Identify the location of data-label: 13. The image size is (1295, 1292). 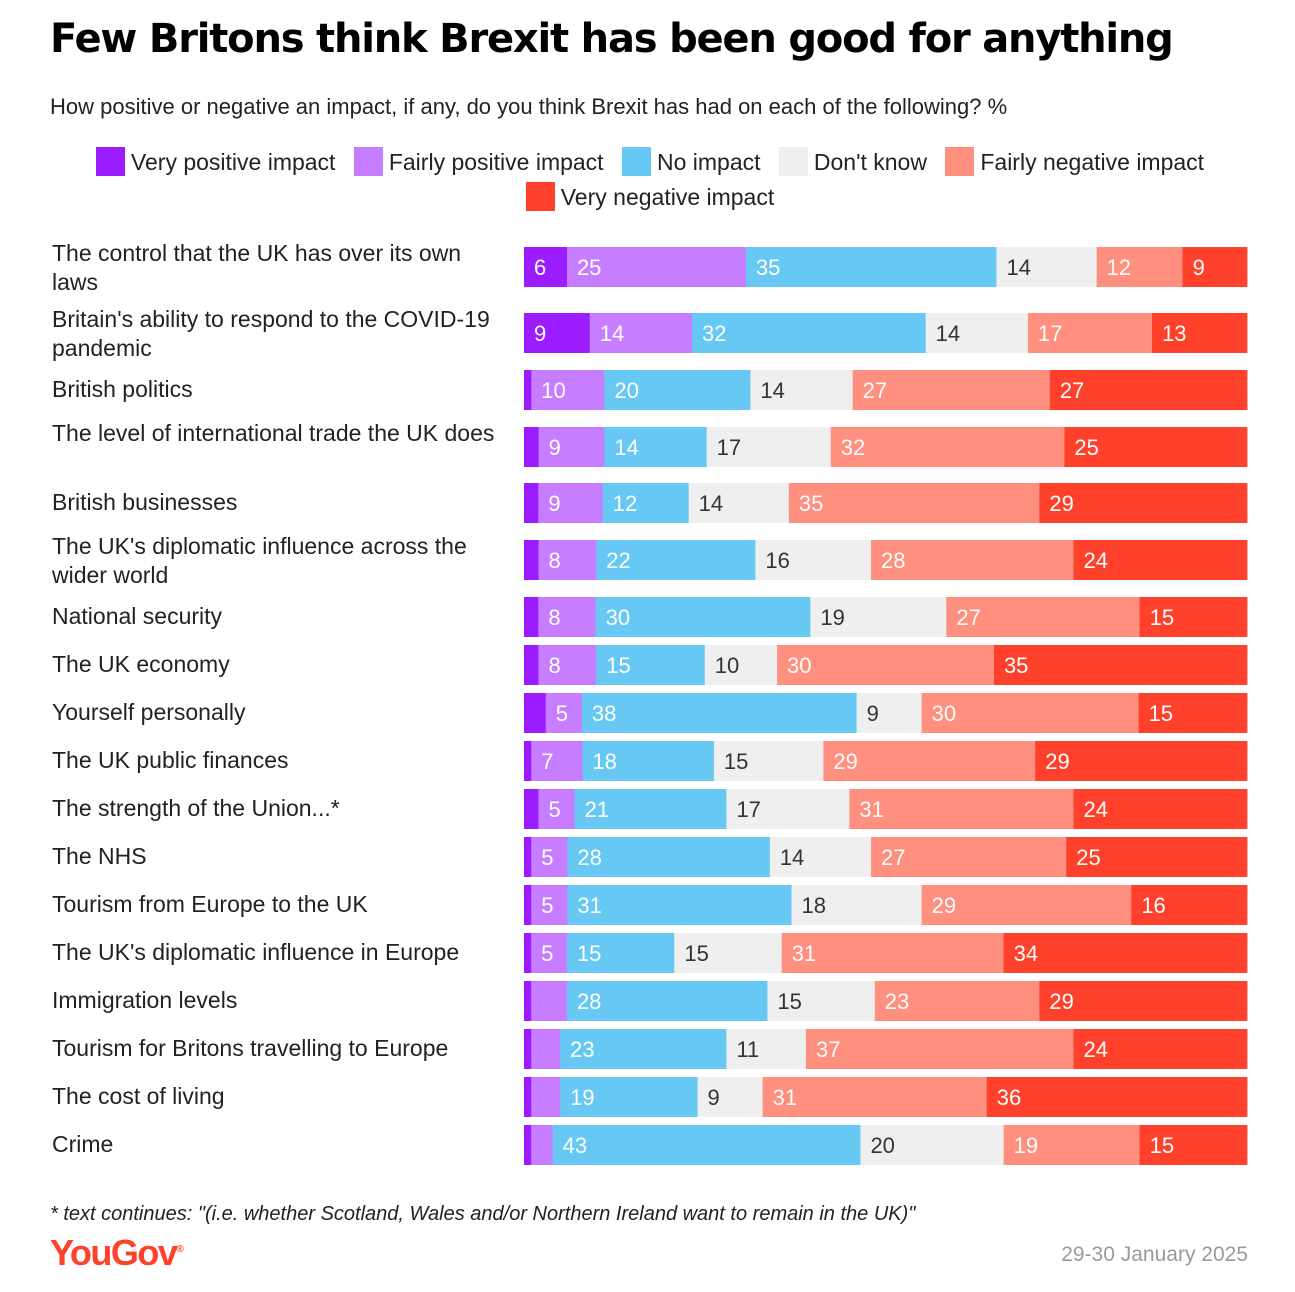
(1174, 333).